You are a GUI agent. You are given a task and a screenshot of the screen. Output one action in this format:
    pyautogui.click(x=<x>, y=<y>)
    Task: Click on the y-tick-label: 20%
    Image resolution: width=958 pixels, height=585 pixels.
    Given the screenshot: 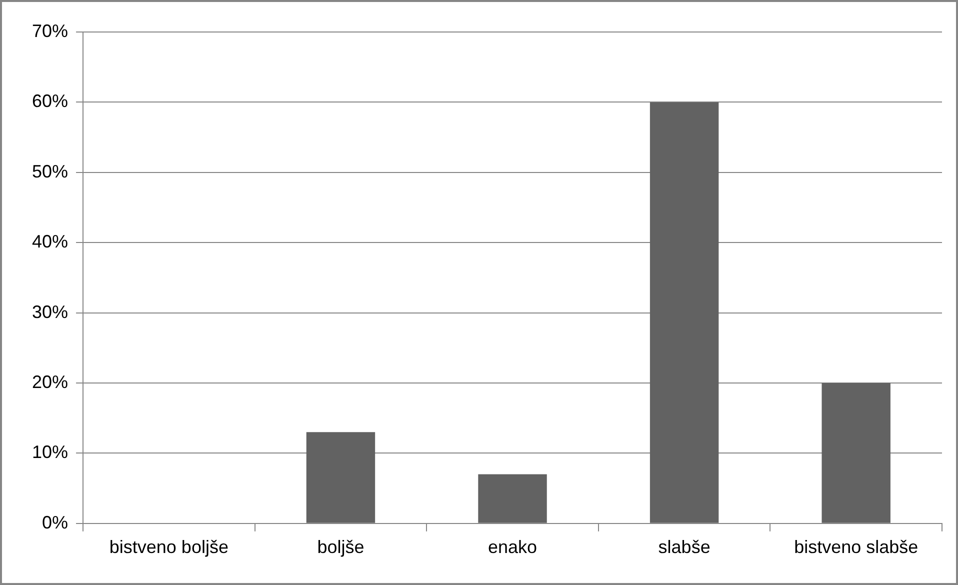 What is the action you would take?
    pyautogui.click(x=50, y=382)
    